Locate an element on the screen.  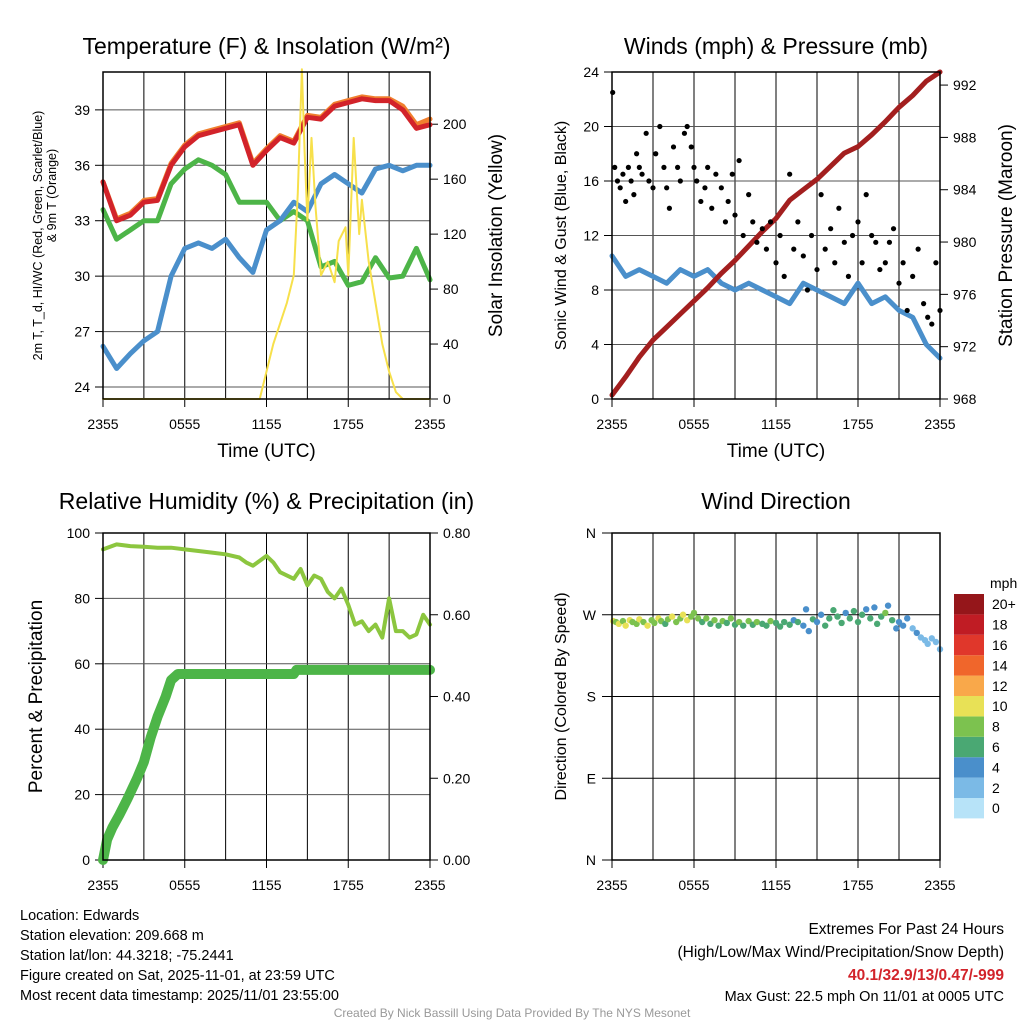
series-line-station-pressure is located at coordinates (776, 233).